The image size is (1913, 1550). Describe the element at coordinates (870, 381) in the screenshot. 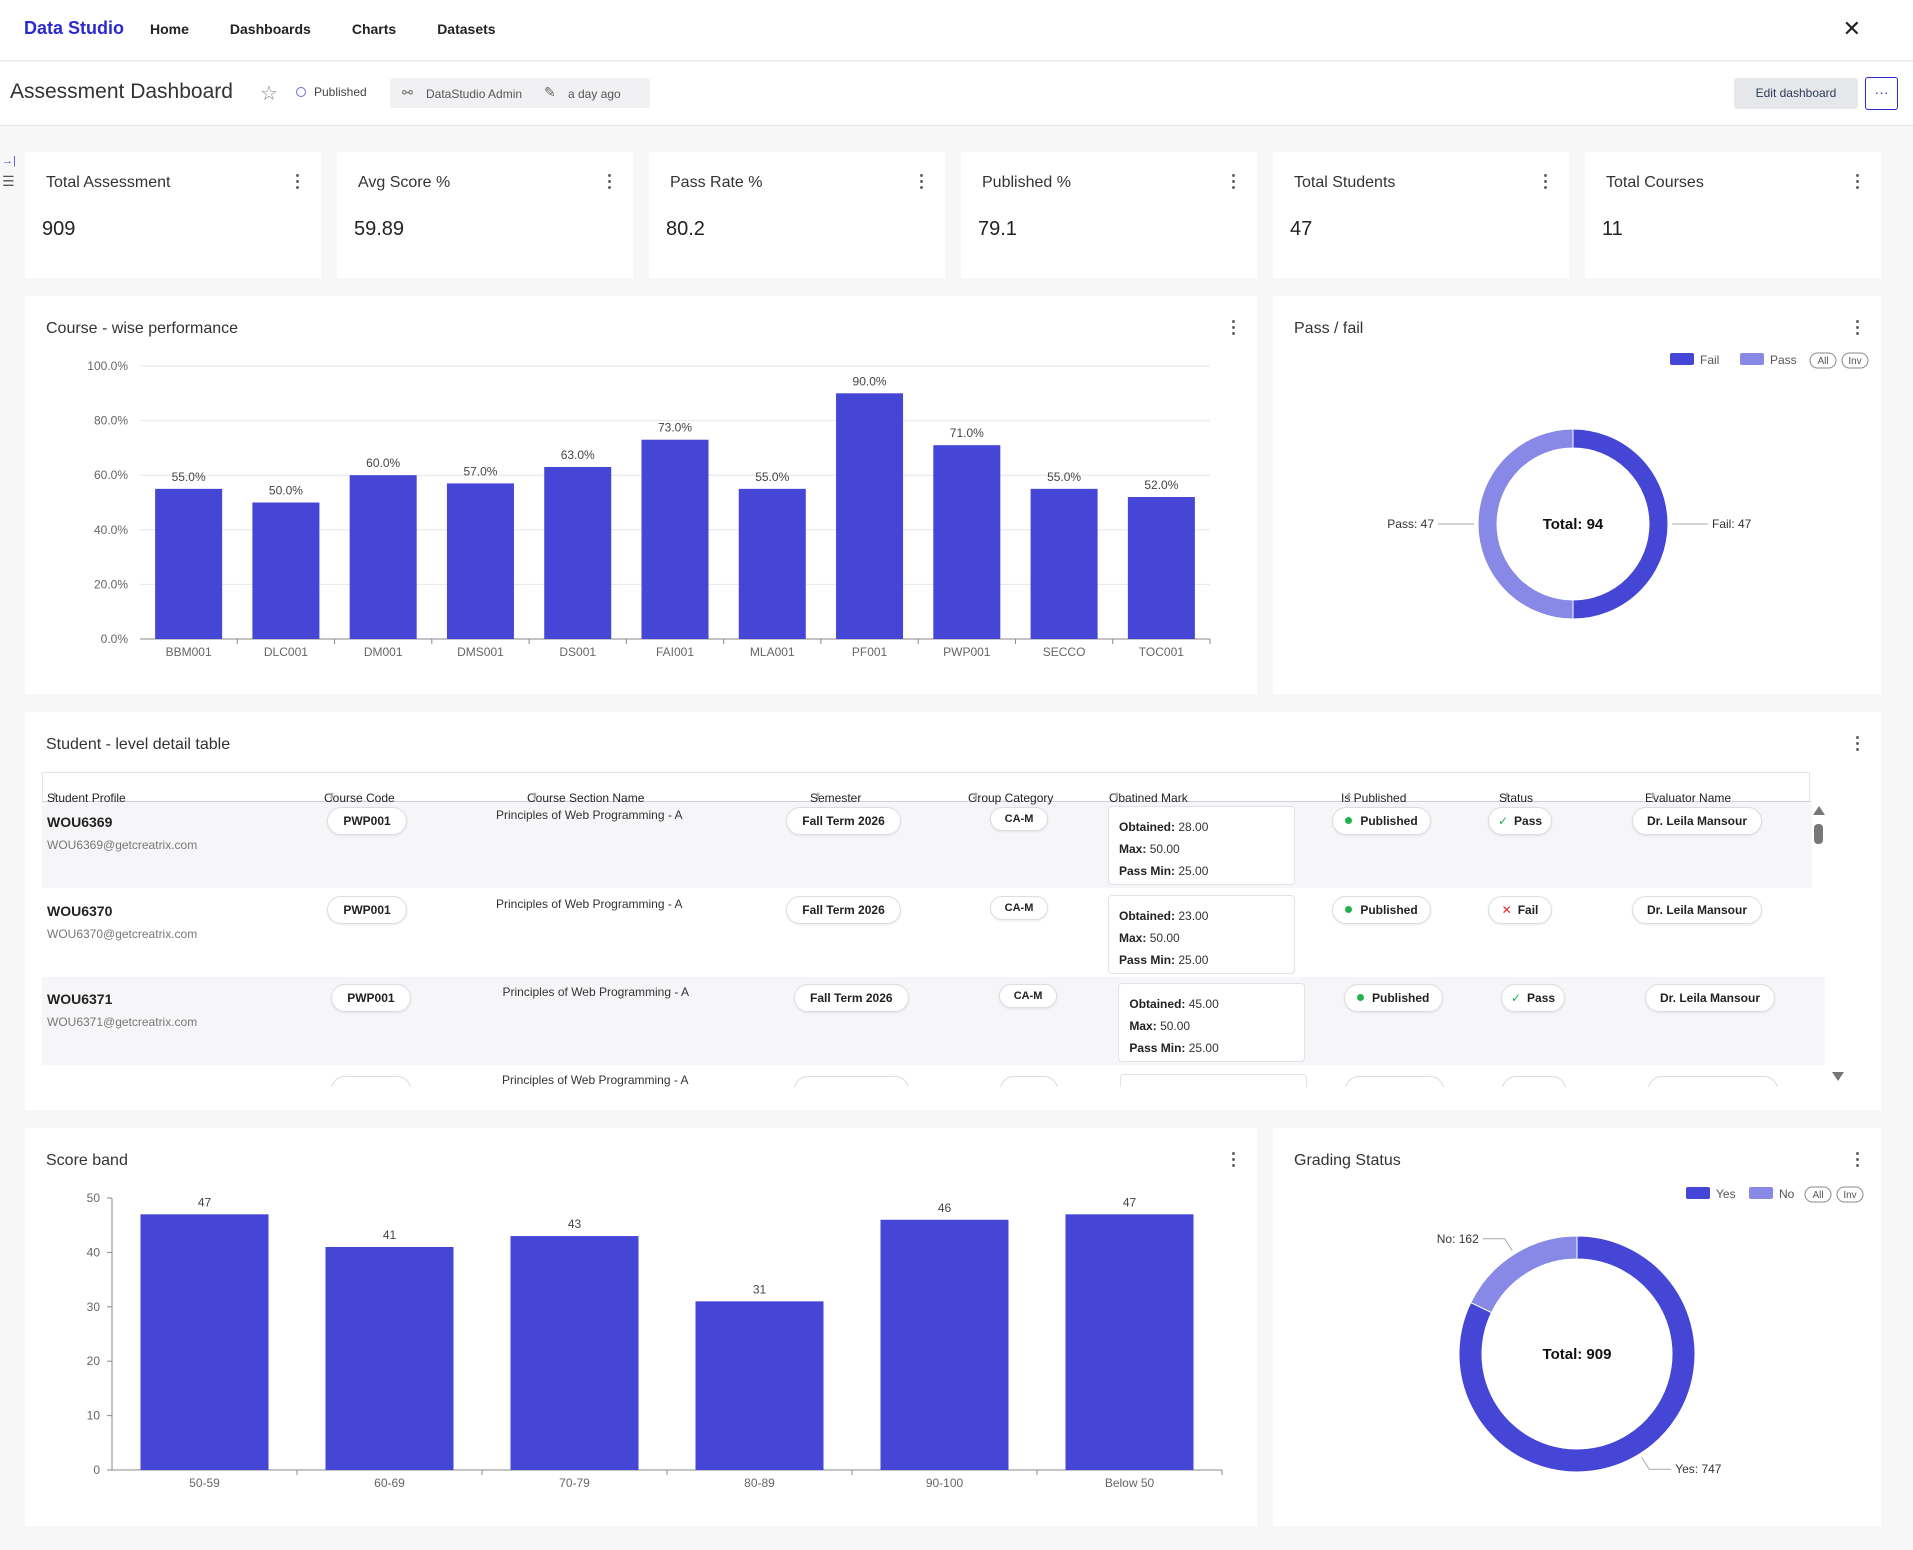

I see `bar-value-label: 90.0%` at that location.